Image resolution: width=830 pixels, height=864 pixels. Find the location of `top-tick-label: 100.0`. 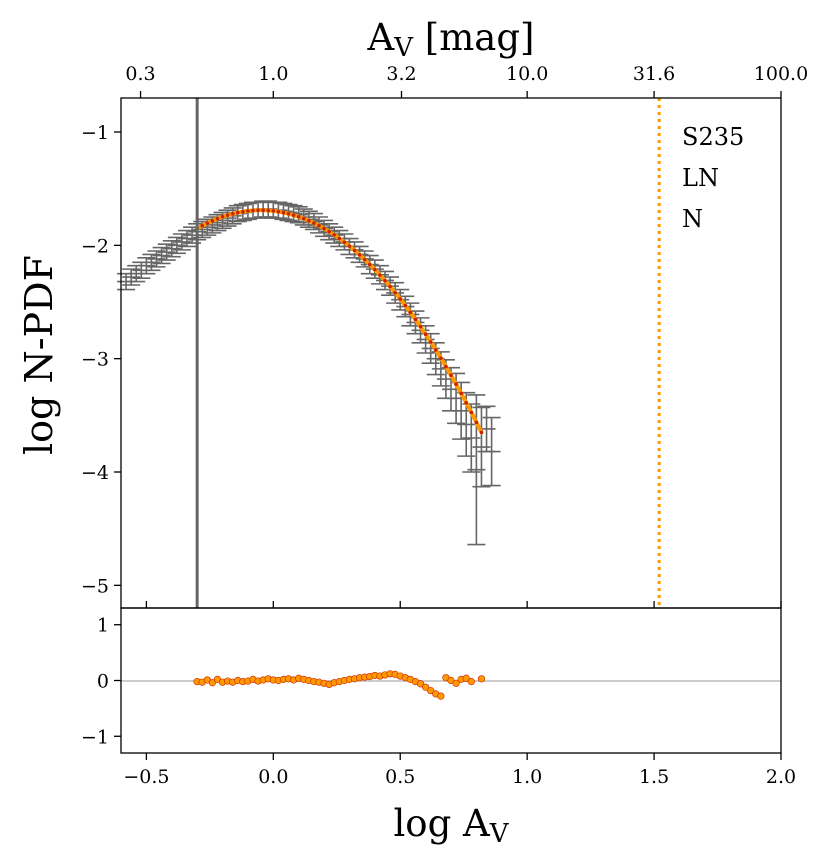

top-tick-label: 100.0 is located at coordinates (781, 74).